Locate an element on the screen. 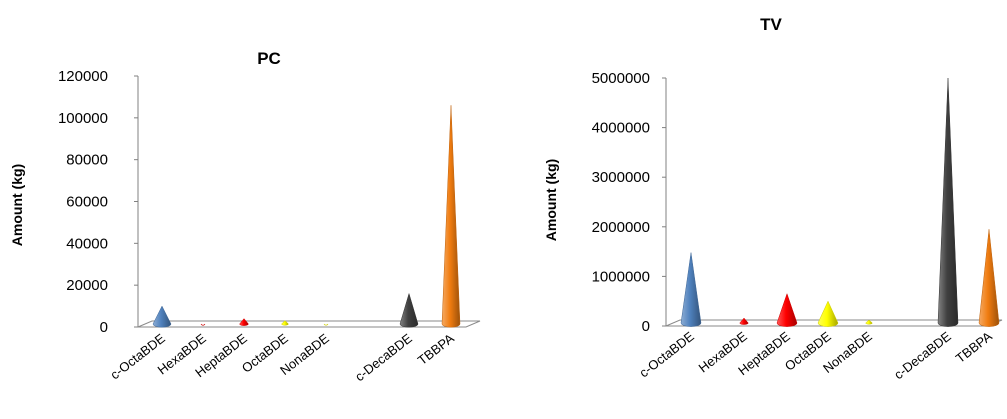 This screenshot has width=1007, height=419. y-tick-label: 80000 is located at coordinates (87, 160).